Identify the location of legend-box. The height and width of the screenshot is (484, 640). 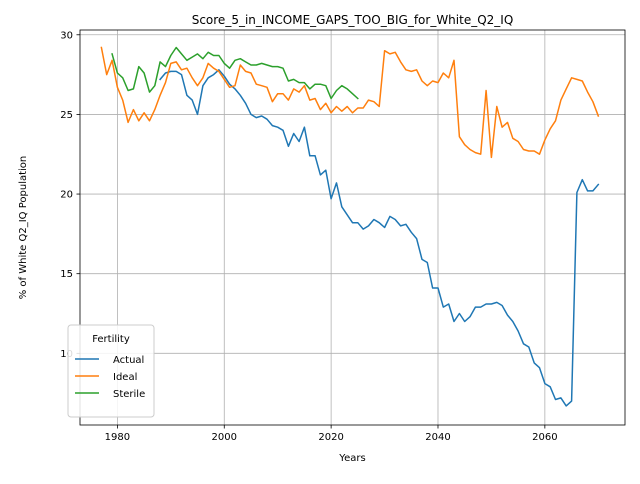
(111, 371).